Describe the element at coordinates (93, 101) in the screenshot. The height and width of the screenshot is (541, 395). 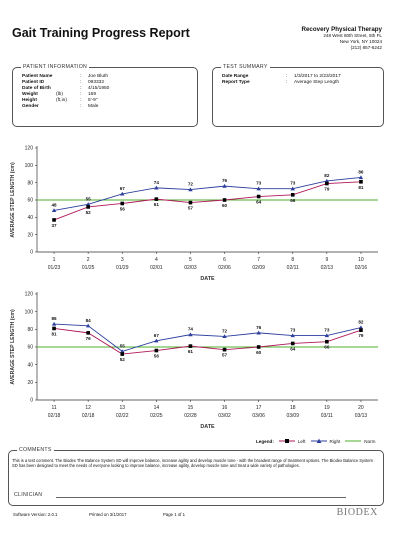
I see `patient-info-value: 5'-9"` at that location.